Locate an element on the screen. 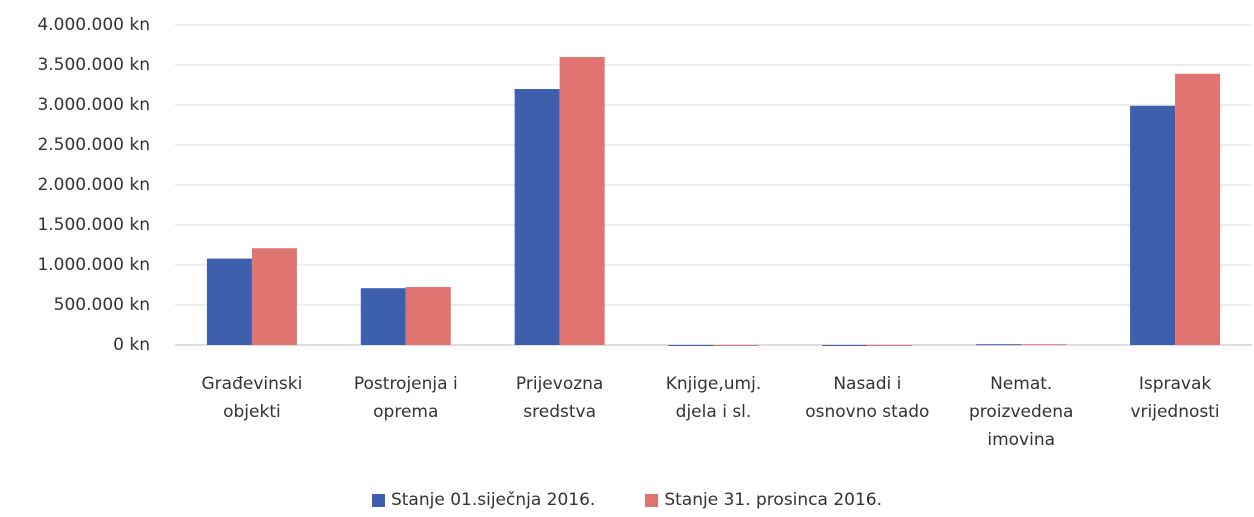 The image size is (1254, 517). legend-label: Stanje 31. prosinca 2016. is located at coordinates (773, 500).